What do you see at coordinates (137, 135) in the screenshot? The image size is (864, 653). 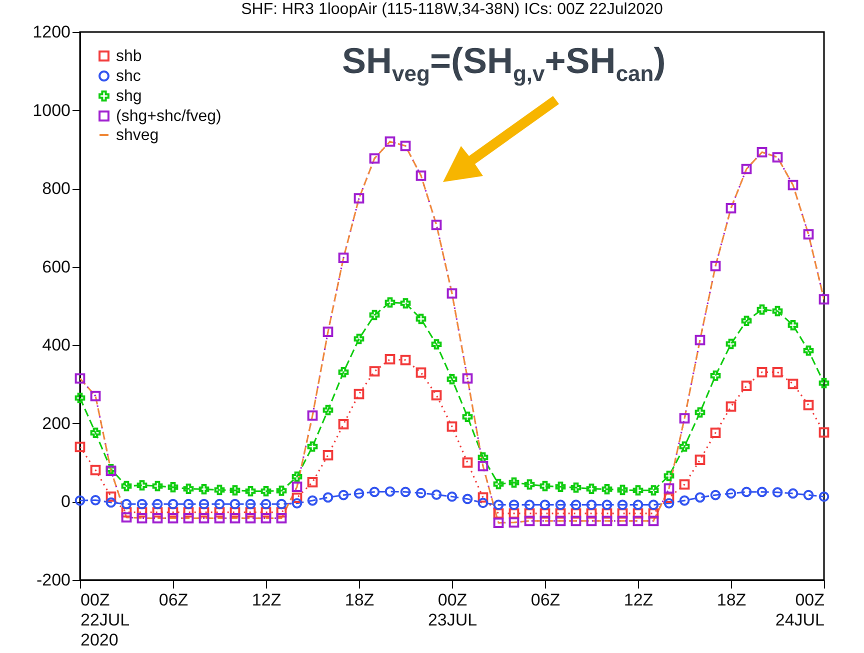 I see `legend-label: shveg` at bounding box center [137, 135].